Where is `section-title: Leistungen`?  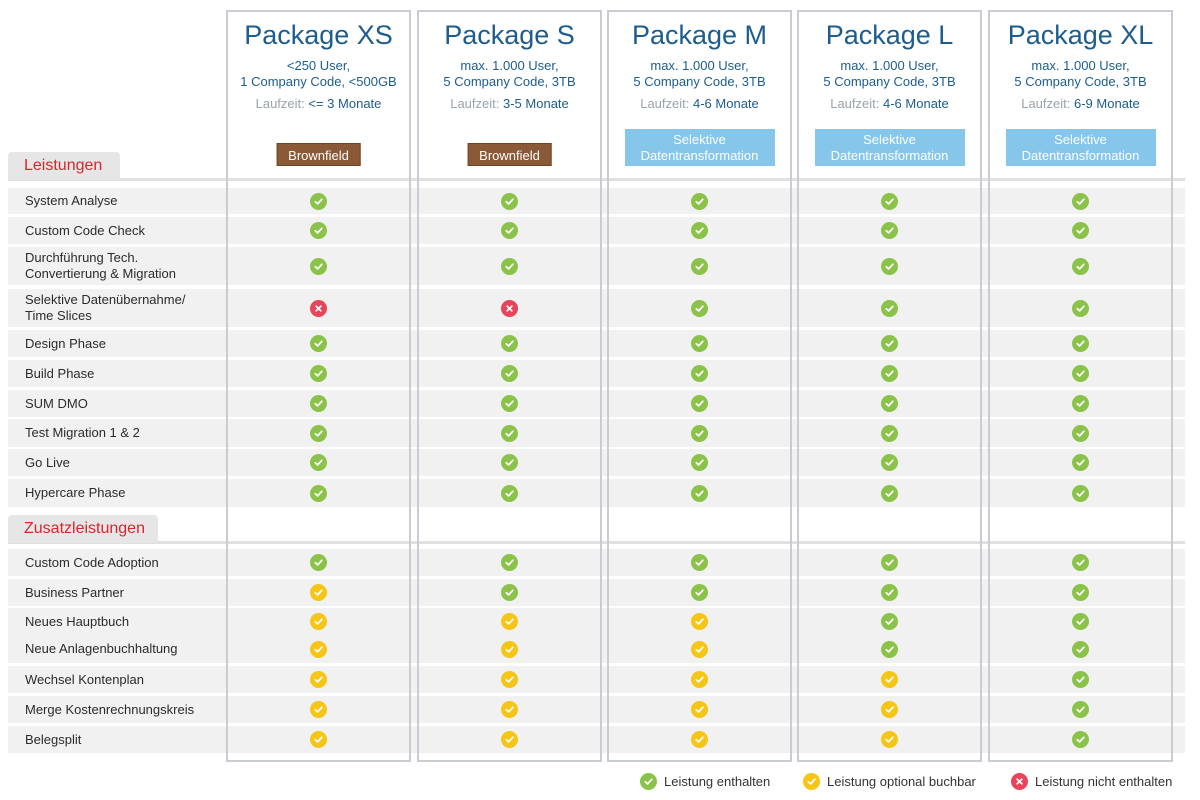
section-title: Leistungen is located at coordinates (64, 166).